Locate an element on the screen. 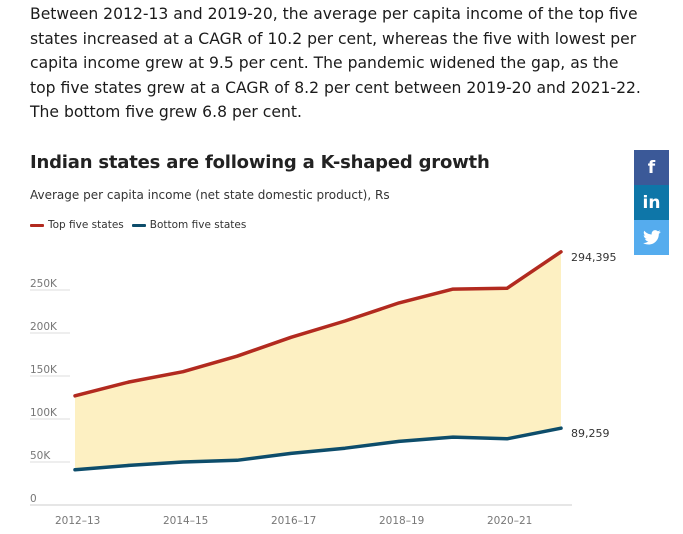 The height and width of the screenshot is (534, 683). y-tick-label: 0 is located at coordinates (33, 499).